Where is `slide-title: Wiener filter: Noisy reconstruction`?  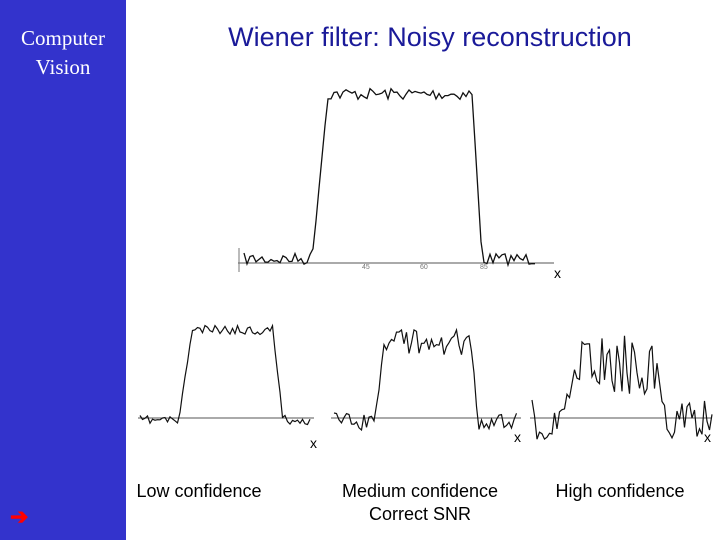
slide-title: Wiener filter: Noisy reconstruction is located at coordinates (430, 37).